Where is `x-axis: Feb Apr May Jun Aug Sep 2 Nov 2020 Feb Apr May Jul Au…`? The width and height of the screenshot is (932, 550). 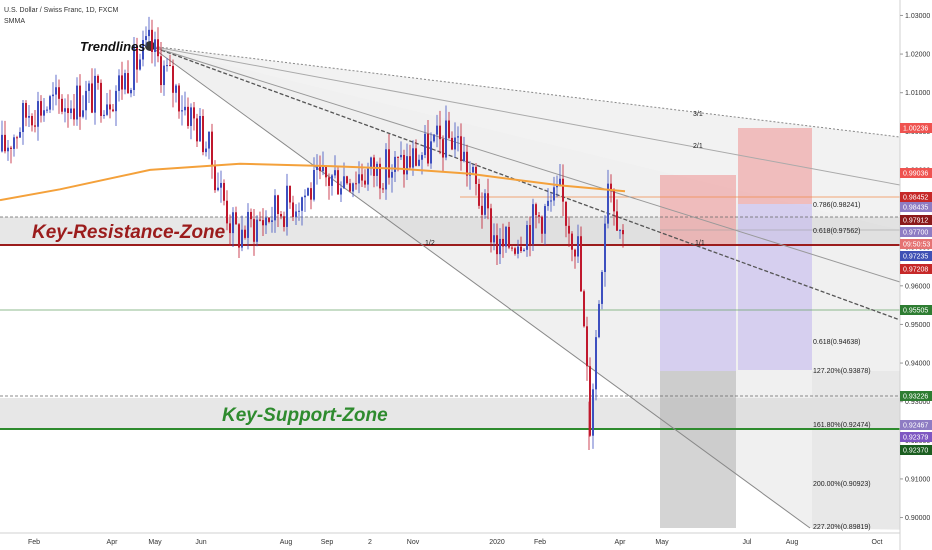
x-axis: Feb Apr May Jun Aug Sep 2 Nov 2020 Feb Apr May Jul Au… is located at coordinates (455, 542).